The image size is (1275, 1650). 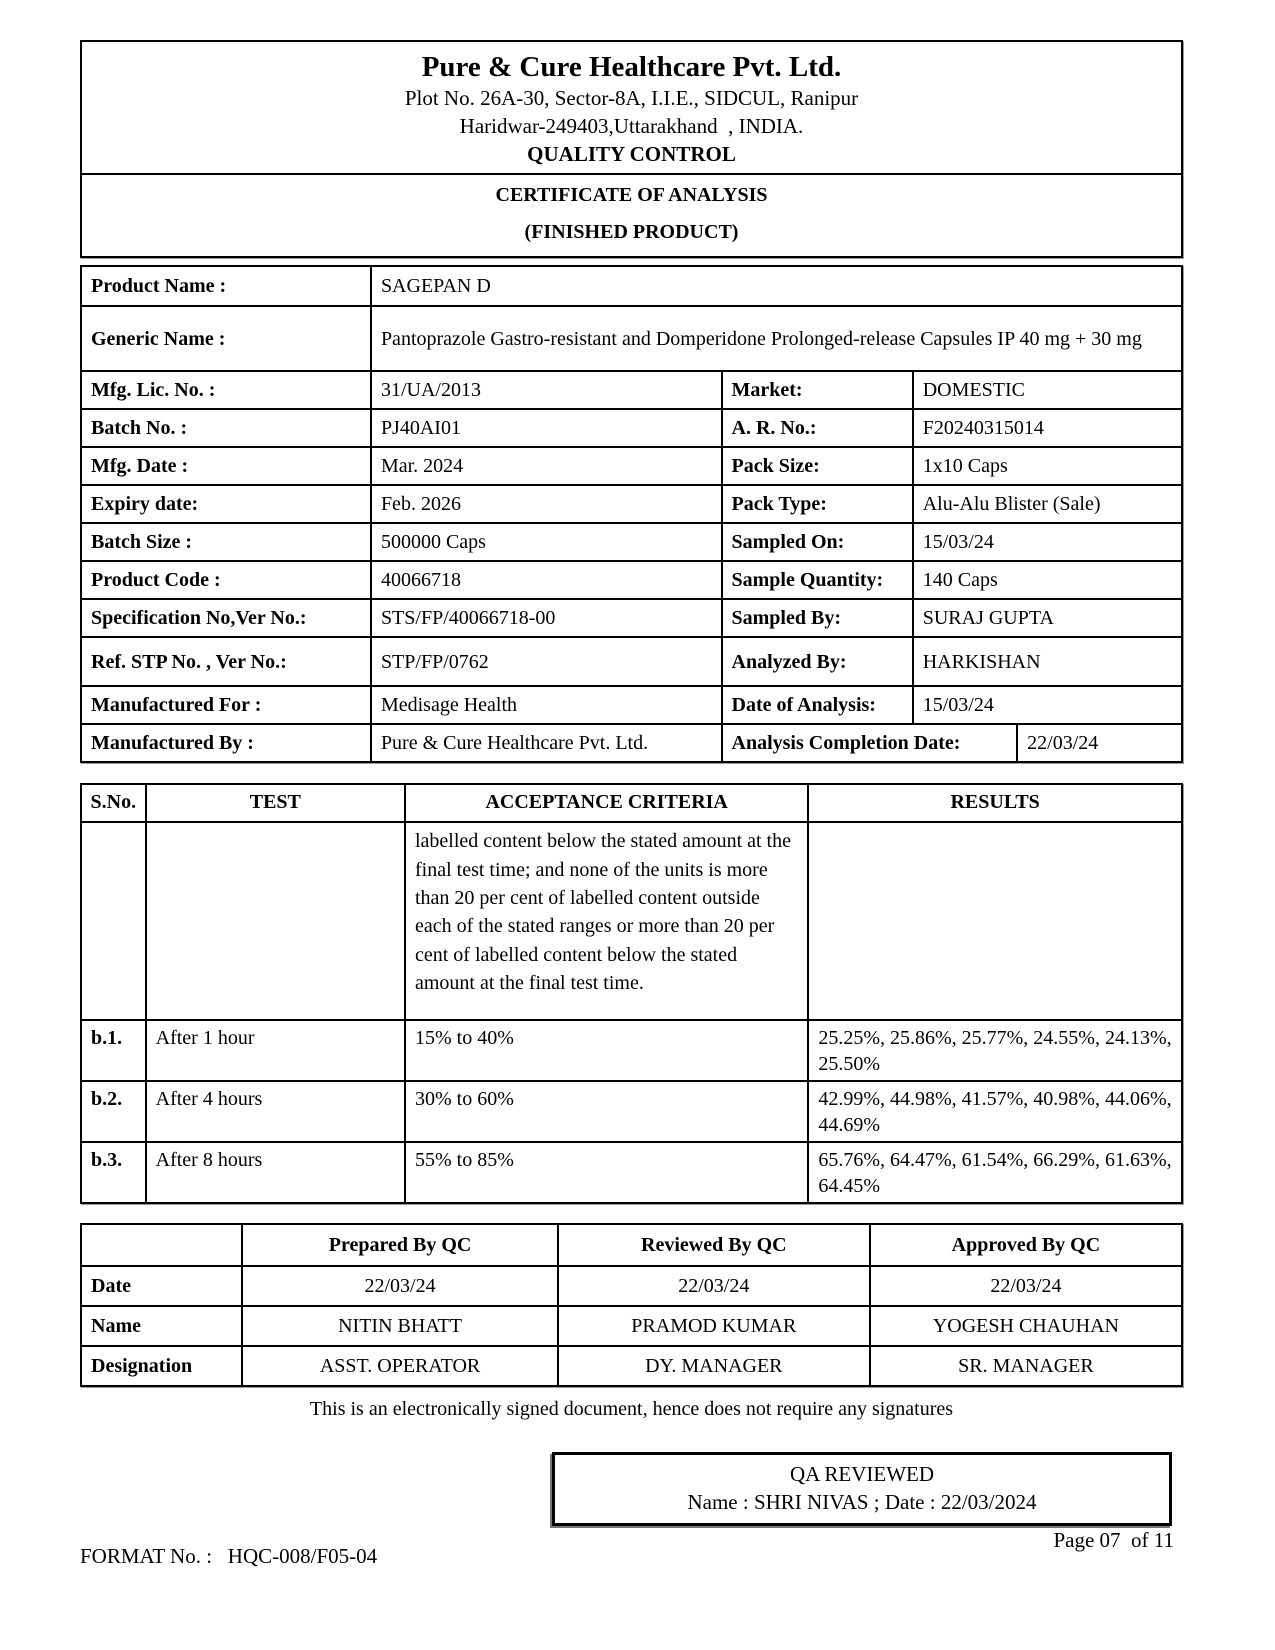 What do you see at coordinates (1024, 1245) in the screenshot?
I see `column-header-approved: Approved By QC` at bounding box center [1024, 1245].